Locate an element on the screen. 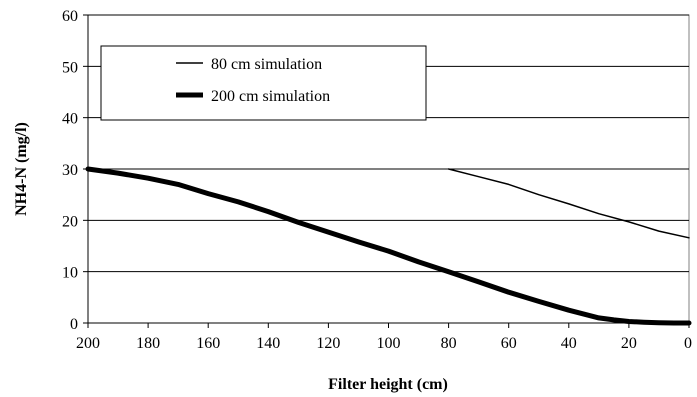 This screenshot has height=397, width=697. y-tick-label-60: 60 is located at coordinates (70, 16).